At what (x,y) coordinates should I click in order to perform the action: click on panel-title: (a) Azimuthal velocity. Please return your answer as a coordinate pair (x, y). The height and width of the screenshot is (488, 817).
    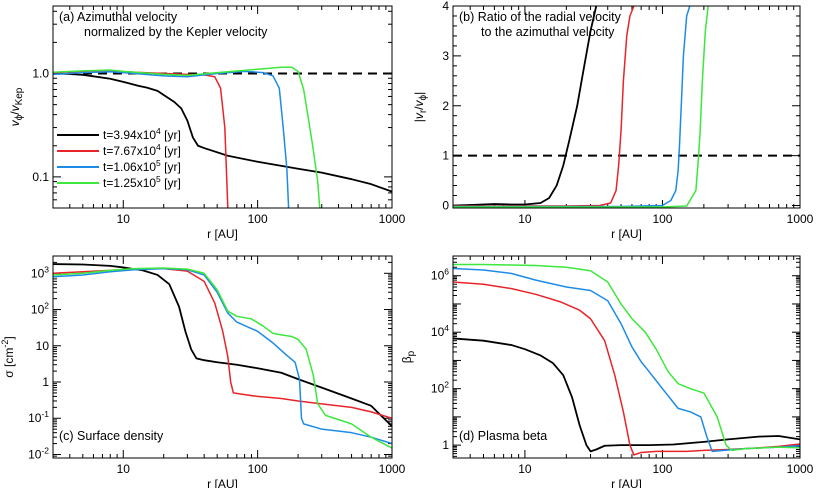
    Looking at the image, I should click on (118, 17).